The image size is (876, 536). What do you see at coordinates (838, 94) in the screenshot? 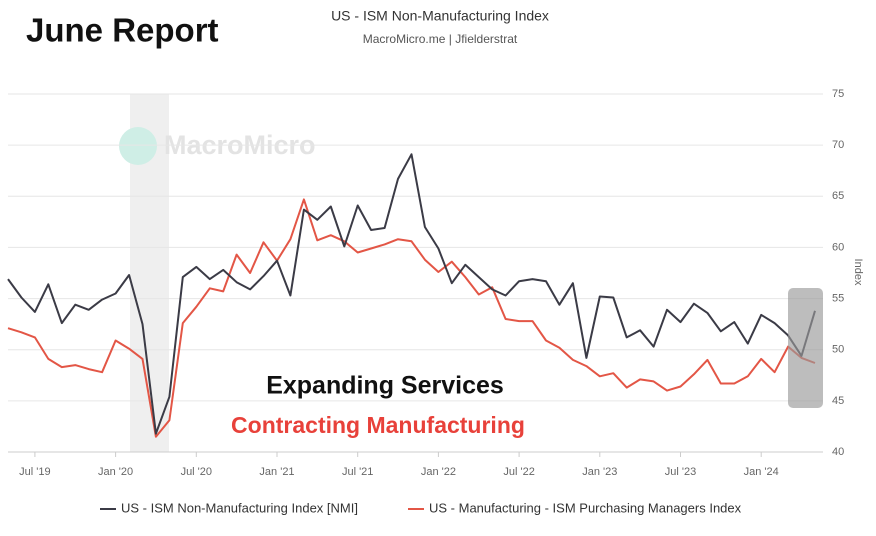
I see `y-tick-label: 75` at bounding box center [838, 94].